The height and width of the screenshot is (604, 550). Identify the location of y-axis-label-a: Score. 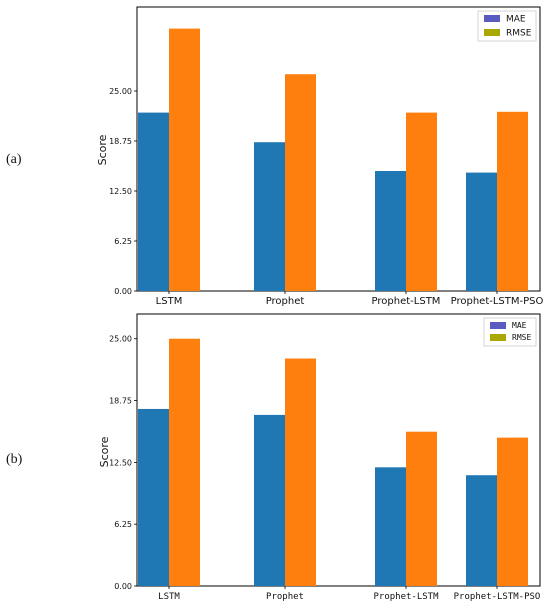
(102, 149).